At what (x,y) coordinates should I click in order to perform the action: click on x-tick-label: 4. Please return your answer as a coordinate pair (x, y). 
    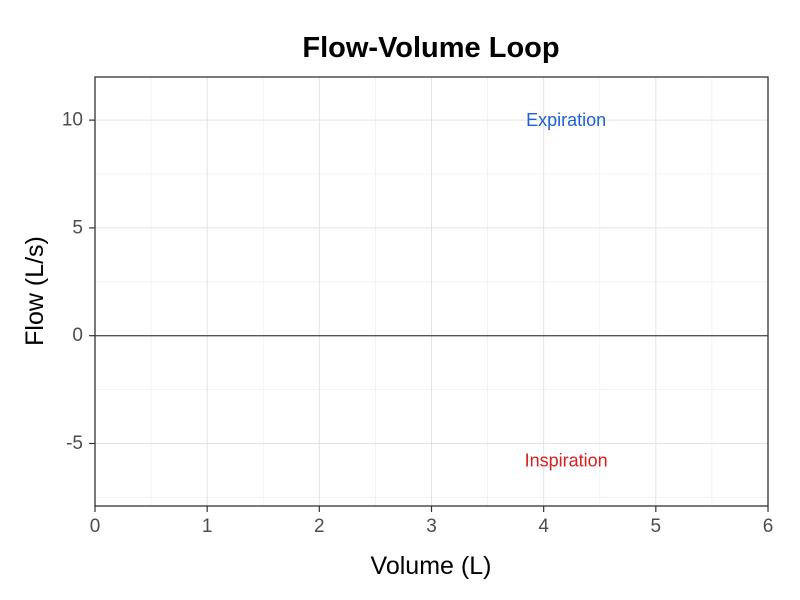
    Looking at the image, I should click on (543, 526).